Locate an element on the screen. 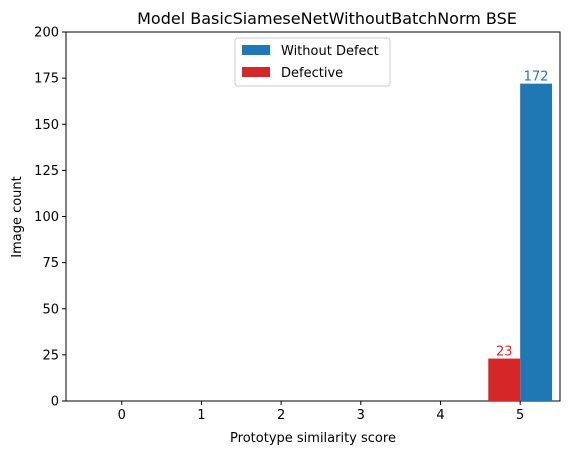 This screenshot has height=455, width=571. y-tick-label: 150 is located at coordinates (46, 125).